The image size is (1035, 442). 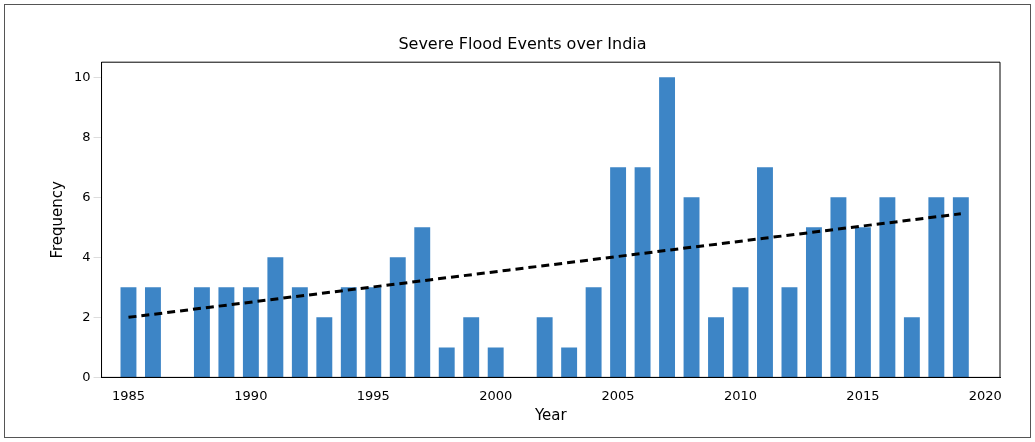 I want to click on x-tick-label: 1995, so click(x=373, y=395).